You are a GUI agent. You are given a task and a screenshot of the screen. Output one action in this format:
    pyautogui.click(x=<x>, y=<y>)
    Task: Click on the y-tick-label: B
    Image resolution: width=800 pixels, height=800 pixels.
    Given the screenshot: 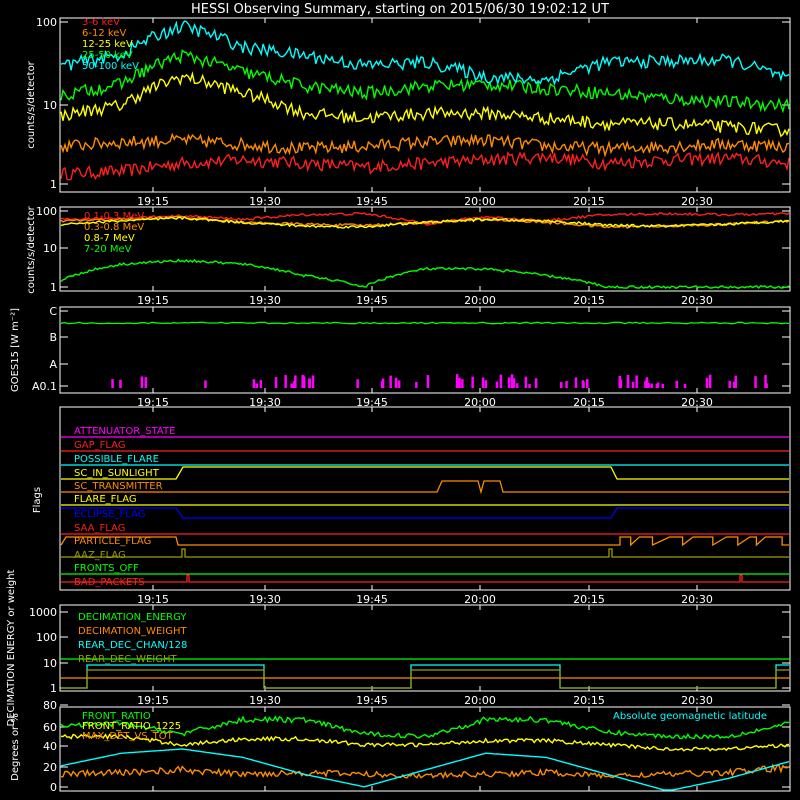 What is the action you would take?
    pyautogui.click(x=53, y=337)
    